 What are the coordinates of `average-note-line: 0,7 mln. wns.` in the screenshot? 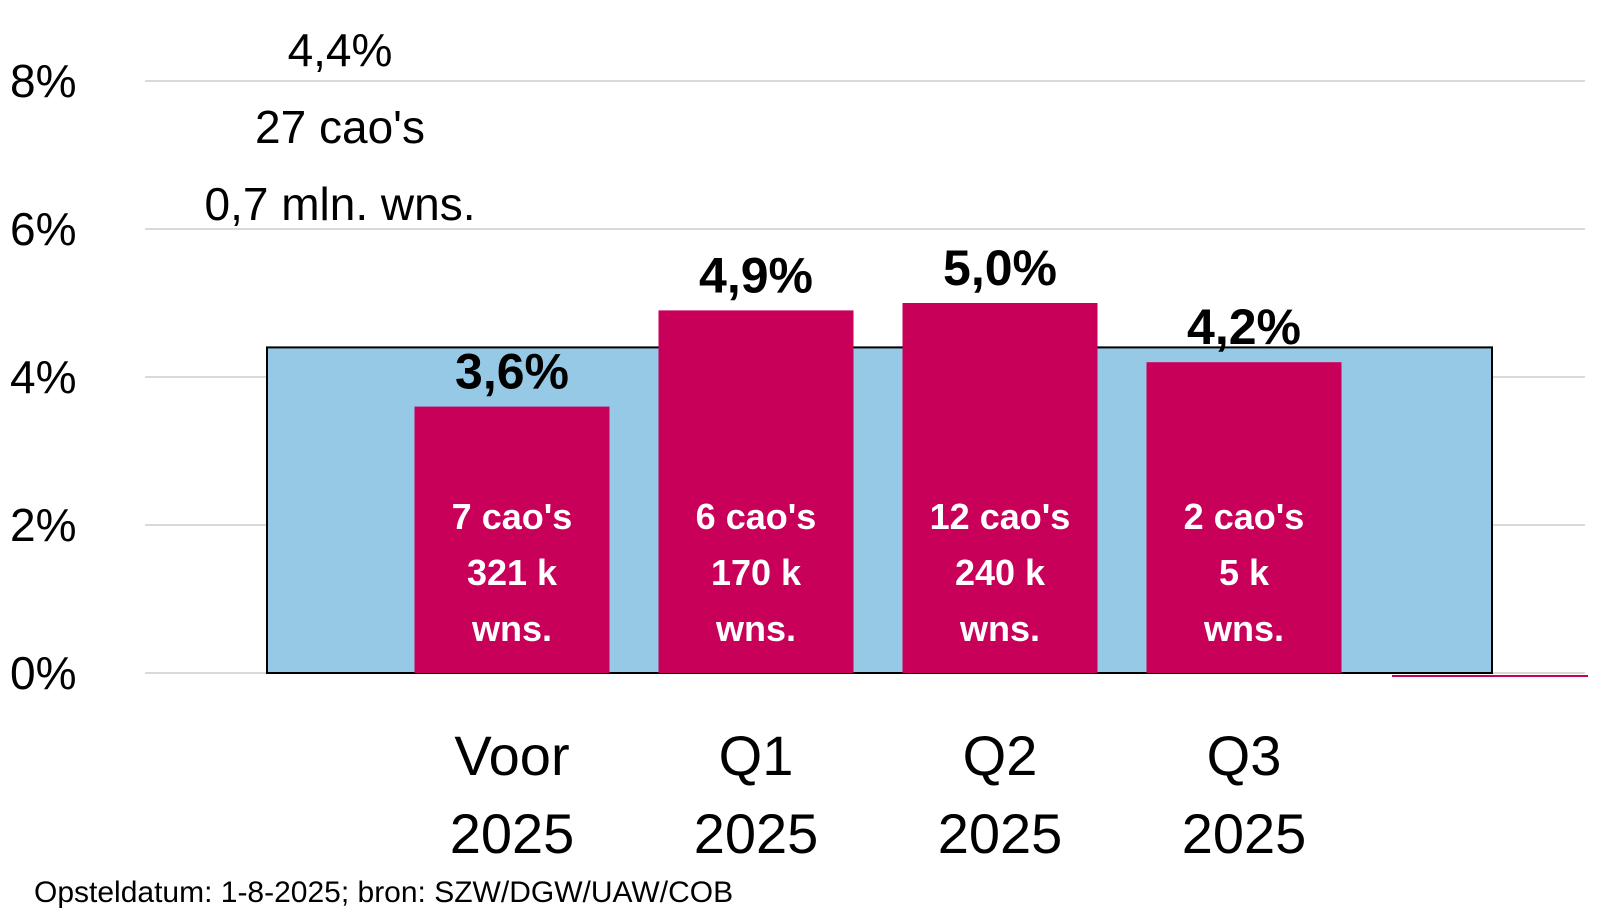 It's located at (340, 204).